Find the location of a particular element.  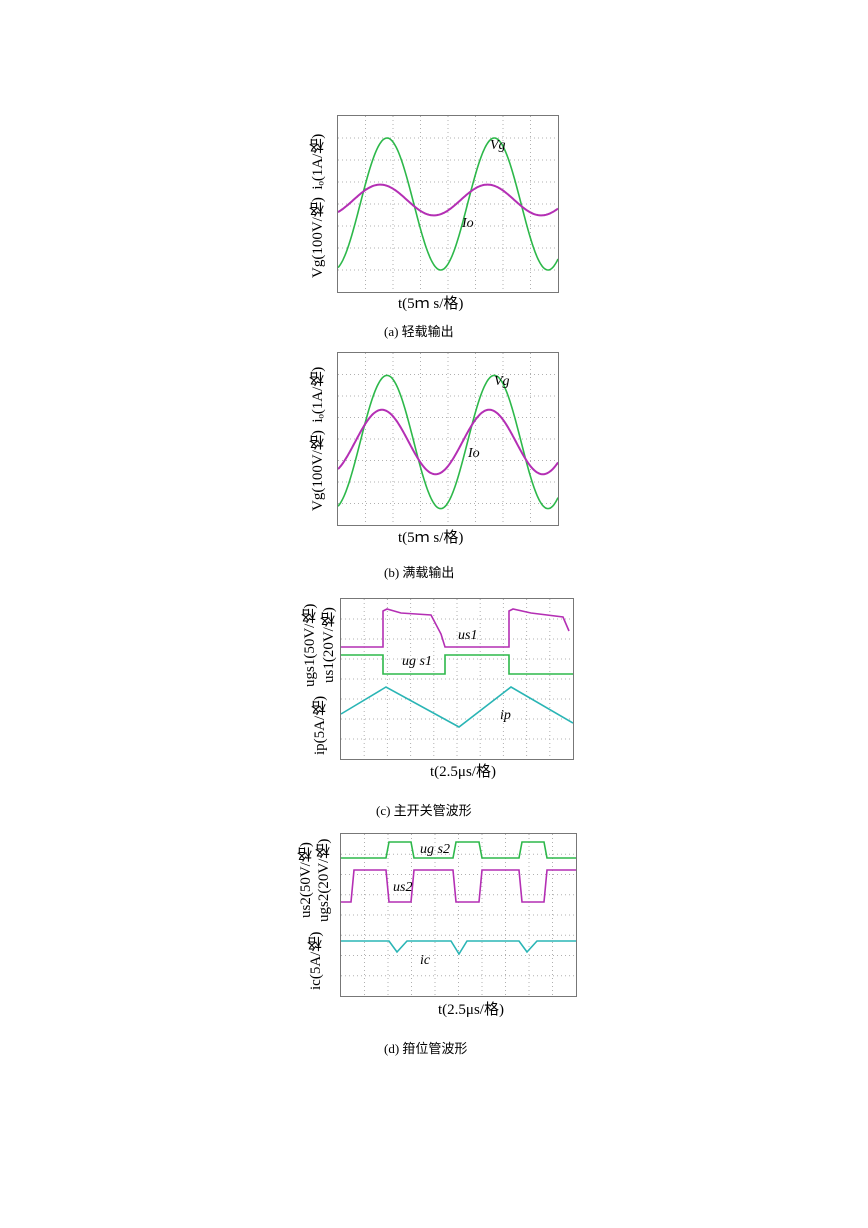

series-ugs2 is located at coordinates (458, 850).